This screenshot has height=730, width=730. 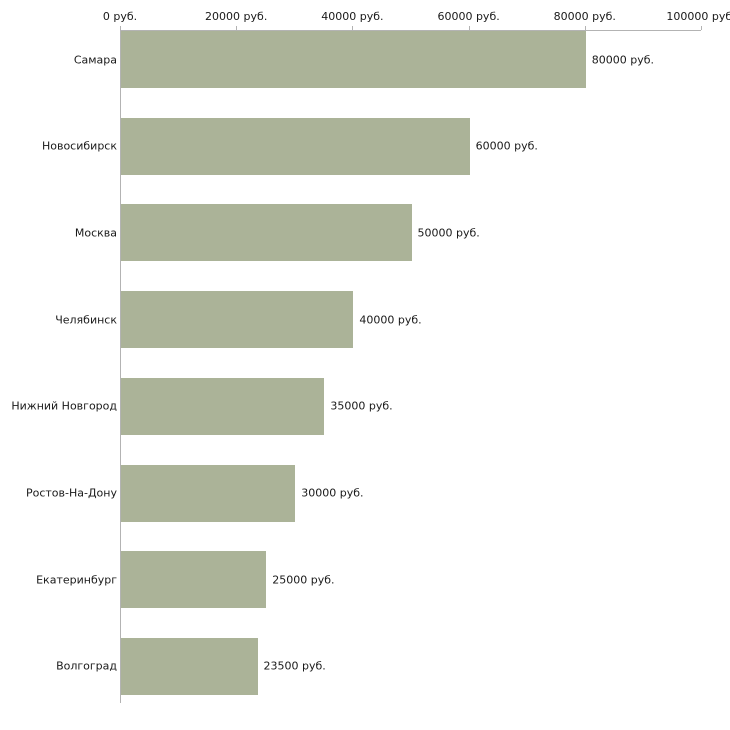 I want to click on value-label: 50000 руб., so click(x=448, y=233).